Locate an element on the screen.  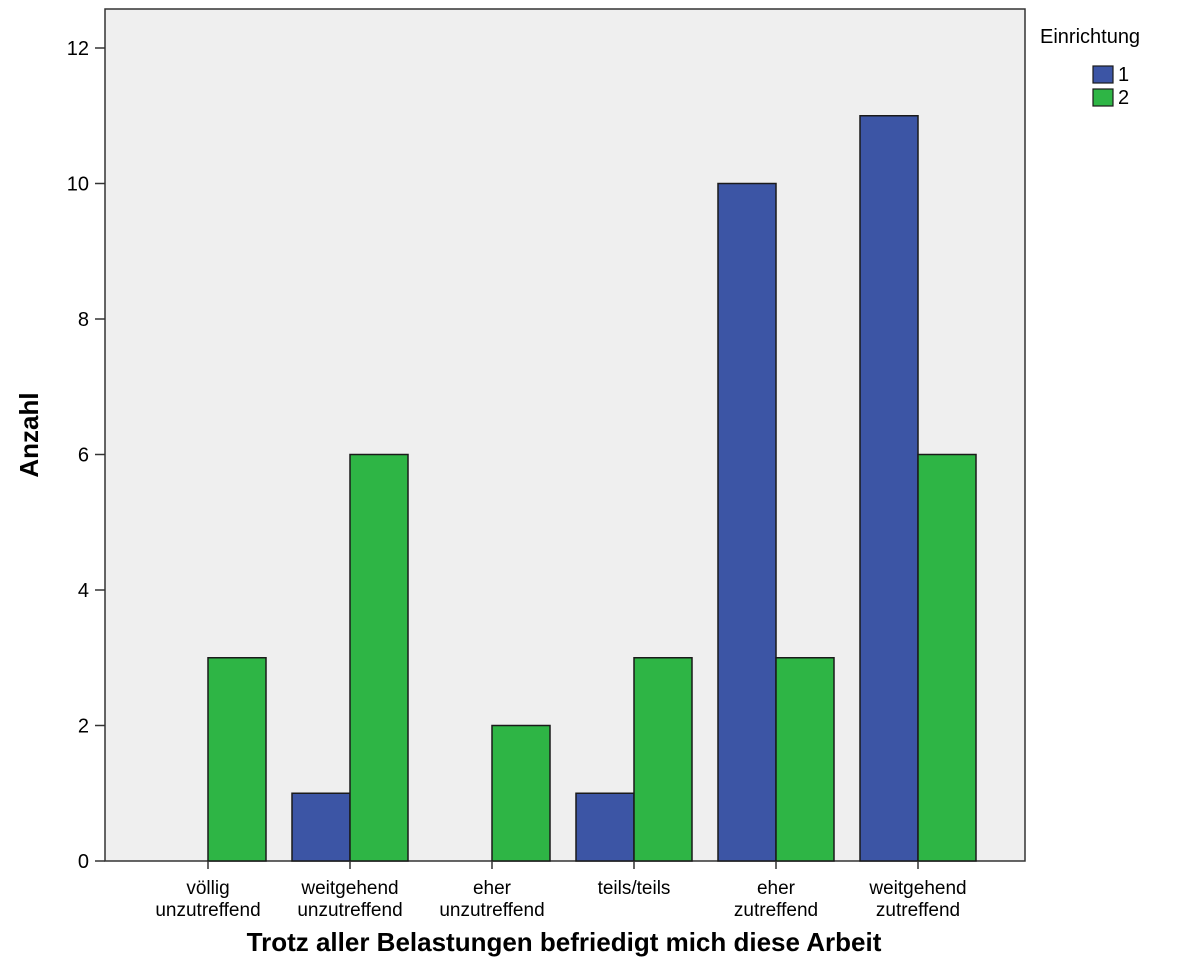
y-tick-label: 2 is located at coordinates (83, 727).